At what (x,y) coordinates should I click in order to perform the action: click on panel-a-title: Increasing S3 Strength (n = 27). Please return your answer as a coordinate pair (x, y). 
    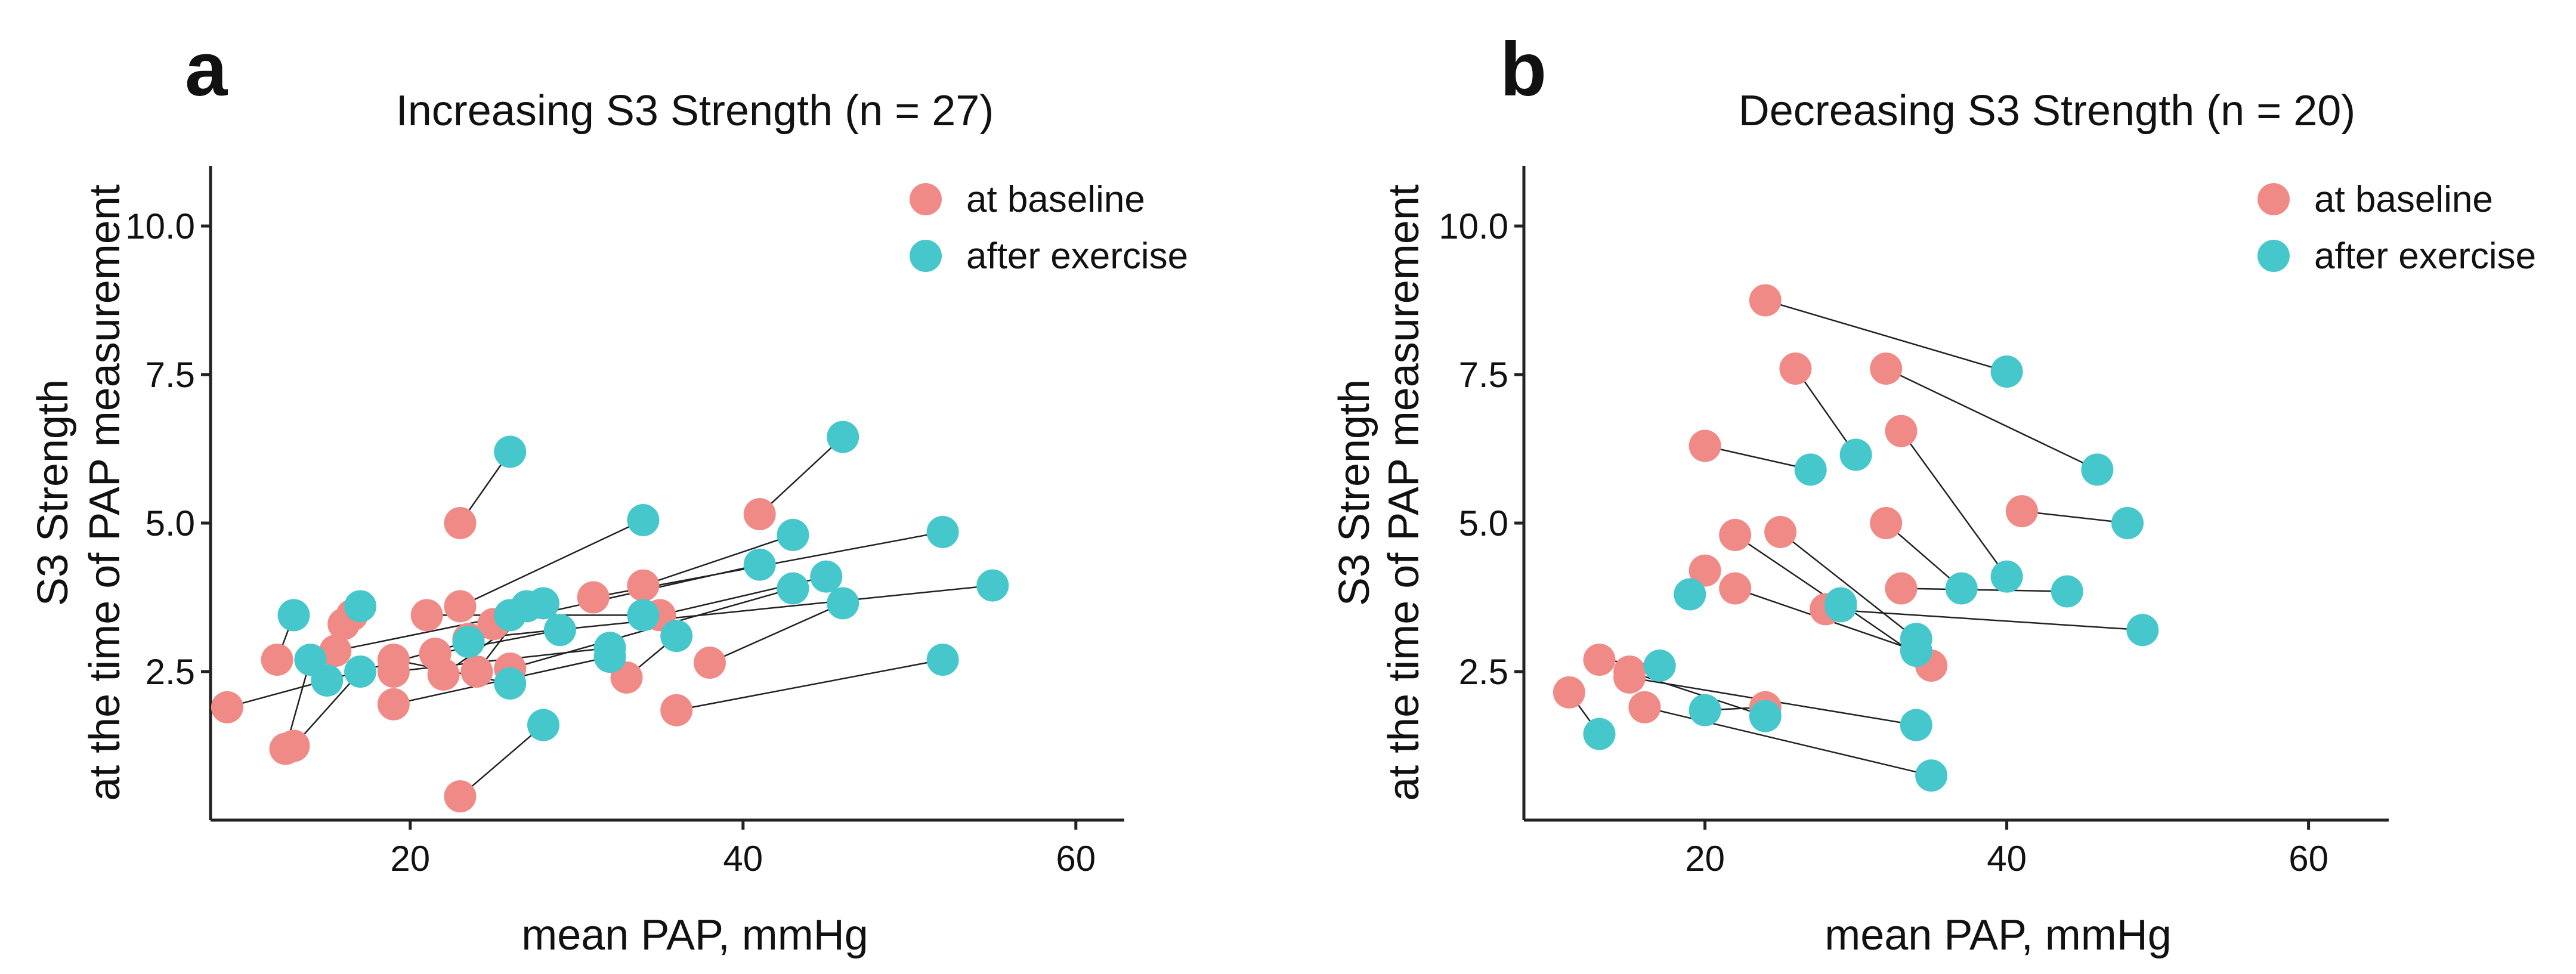
    Looking at the image, I should click on (695, 111).